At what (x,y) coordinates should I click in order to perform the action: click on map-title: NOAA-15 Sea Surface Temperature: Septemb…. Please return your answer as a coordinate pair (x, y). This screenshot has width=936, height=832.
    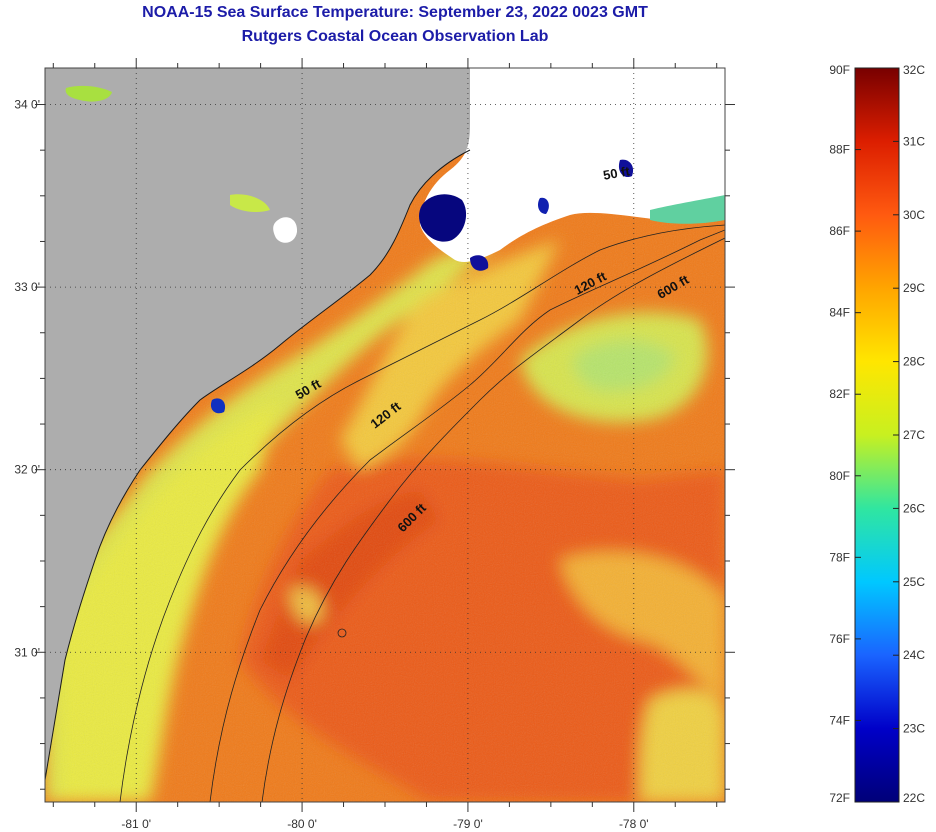
    Looking at the image, I should click on (395, 12).